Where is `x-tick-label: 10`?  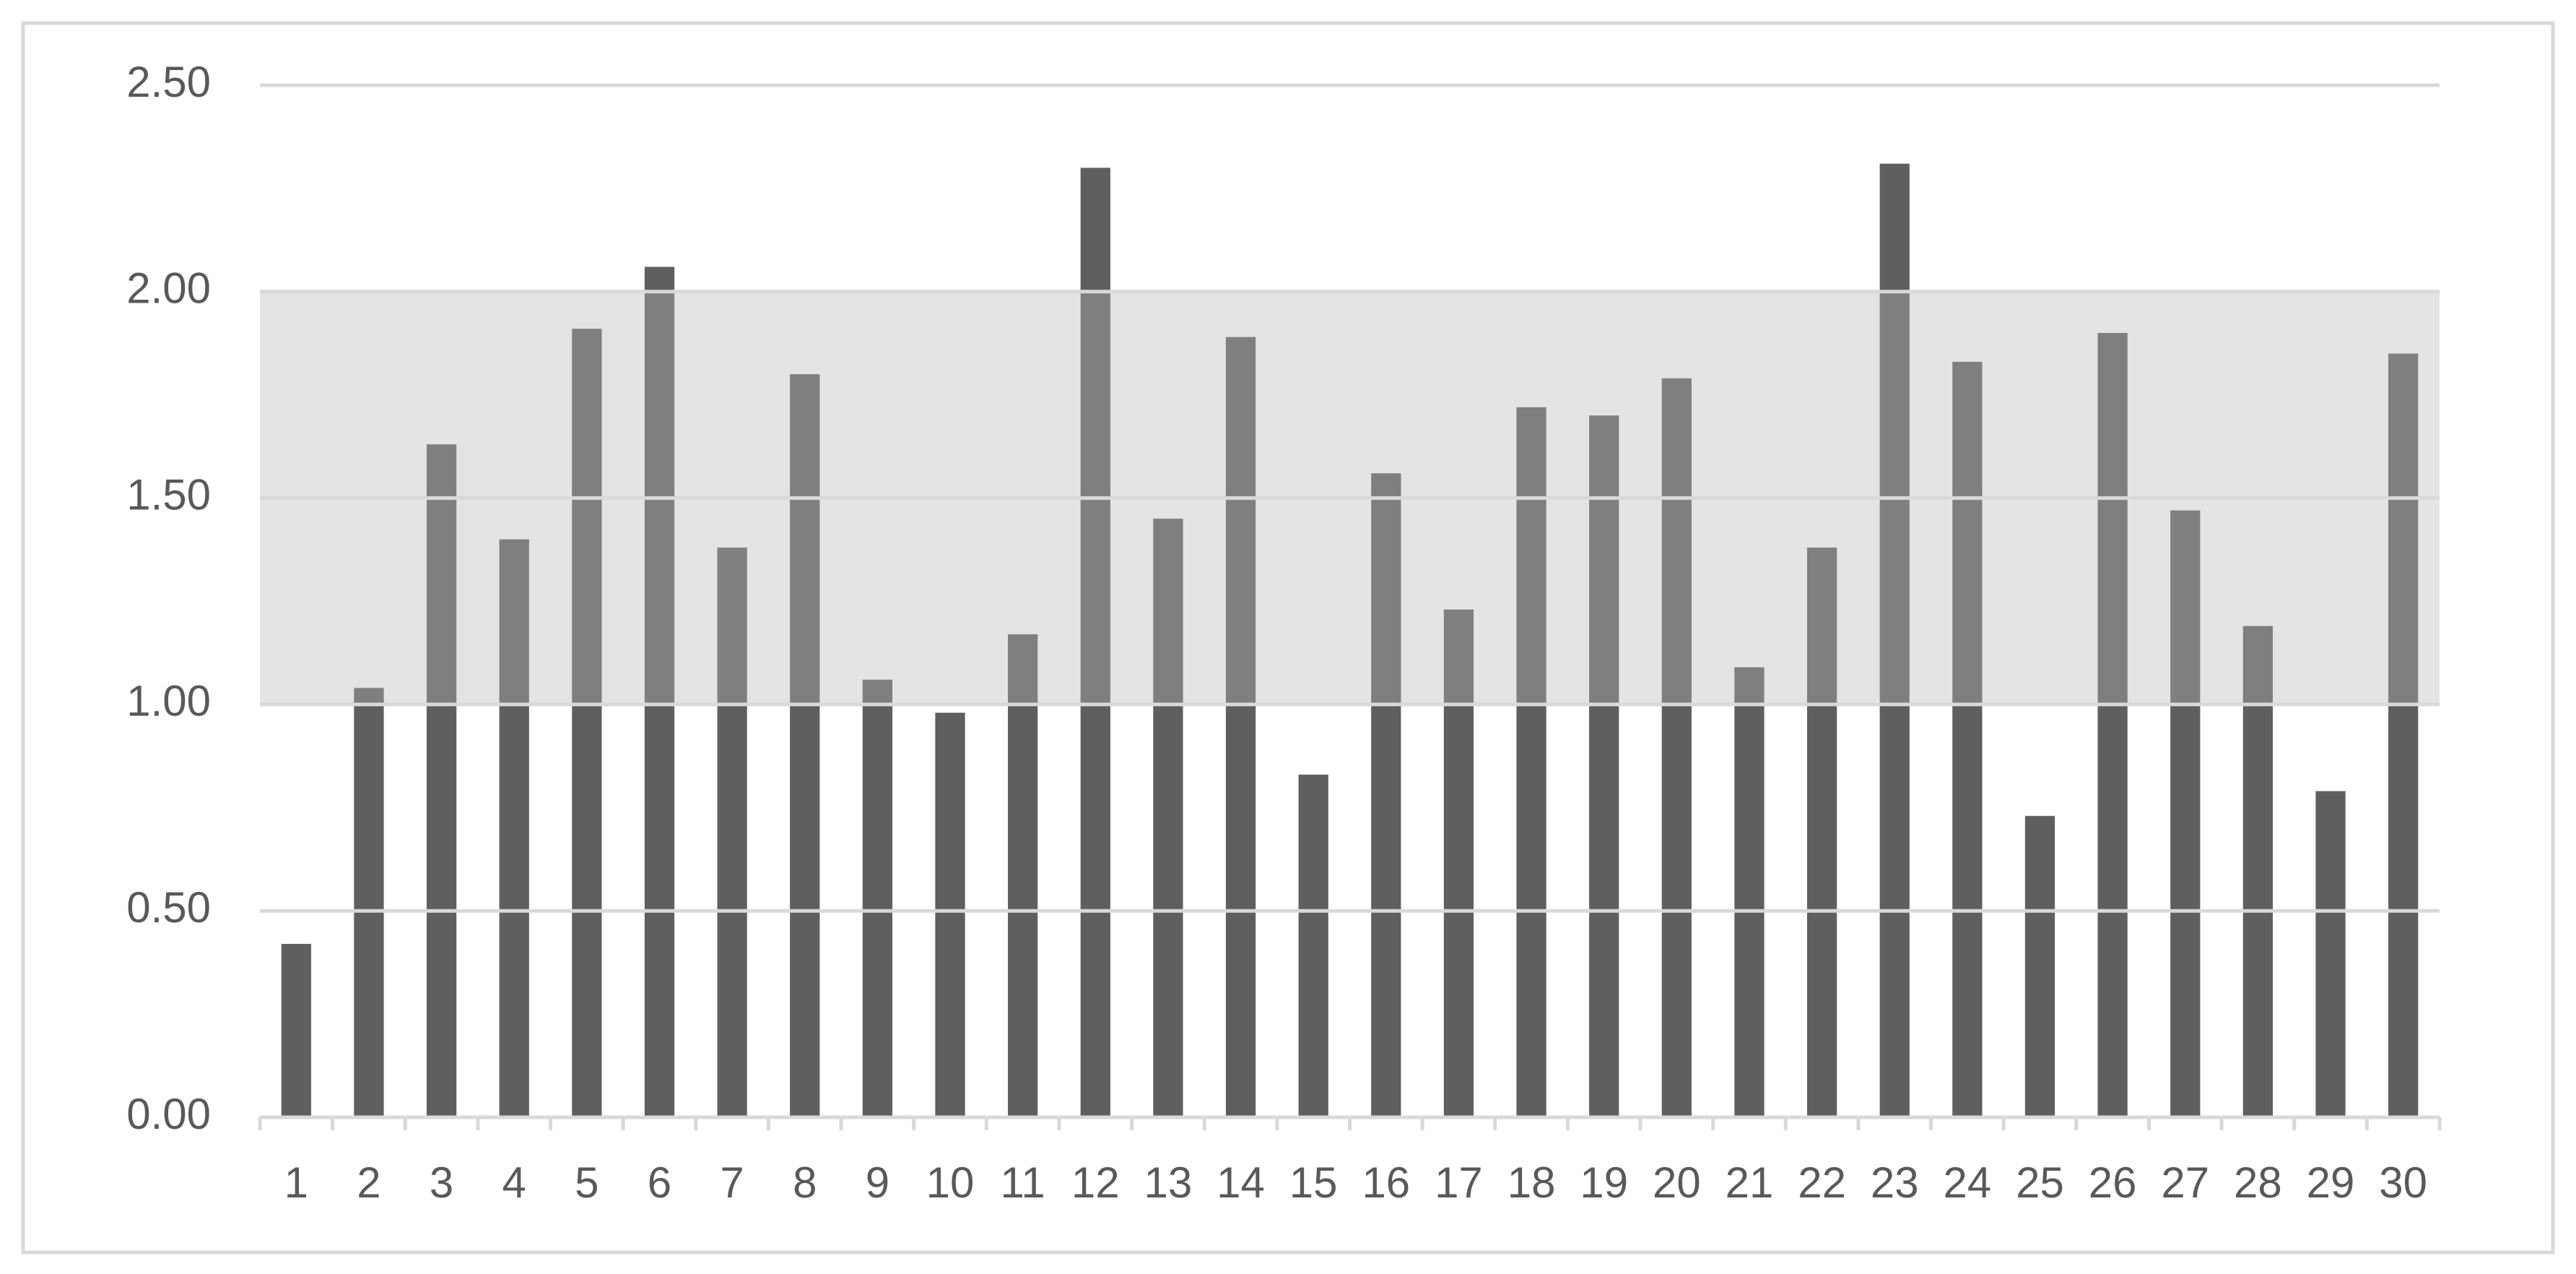
x-tick-label: 10 is located at coordinates (950, 1182).